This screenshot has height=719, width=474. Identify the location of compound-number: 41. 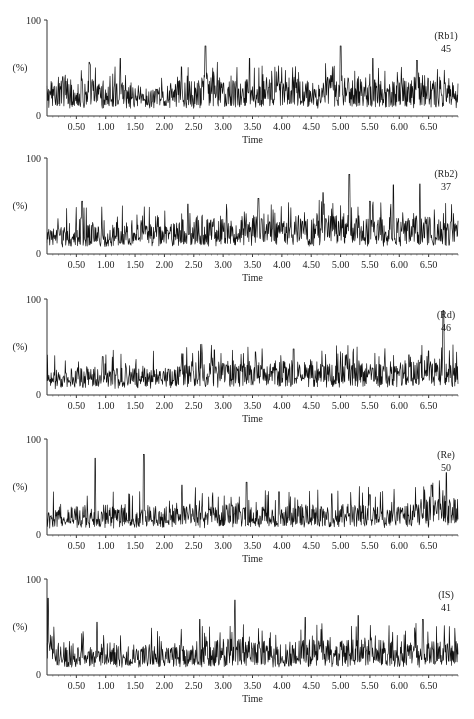
(446, 608).